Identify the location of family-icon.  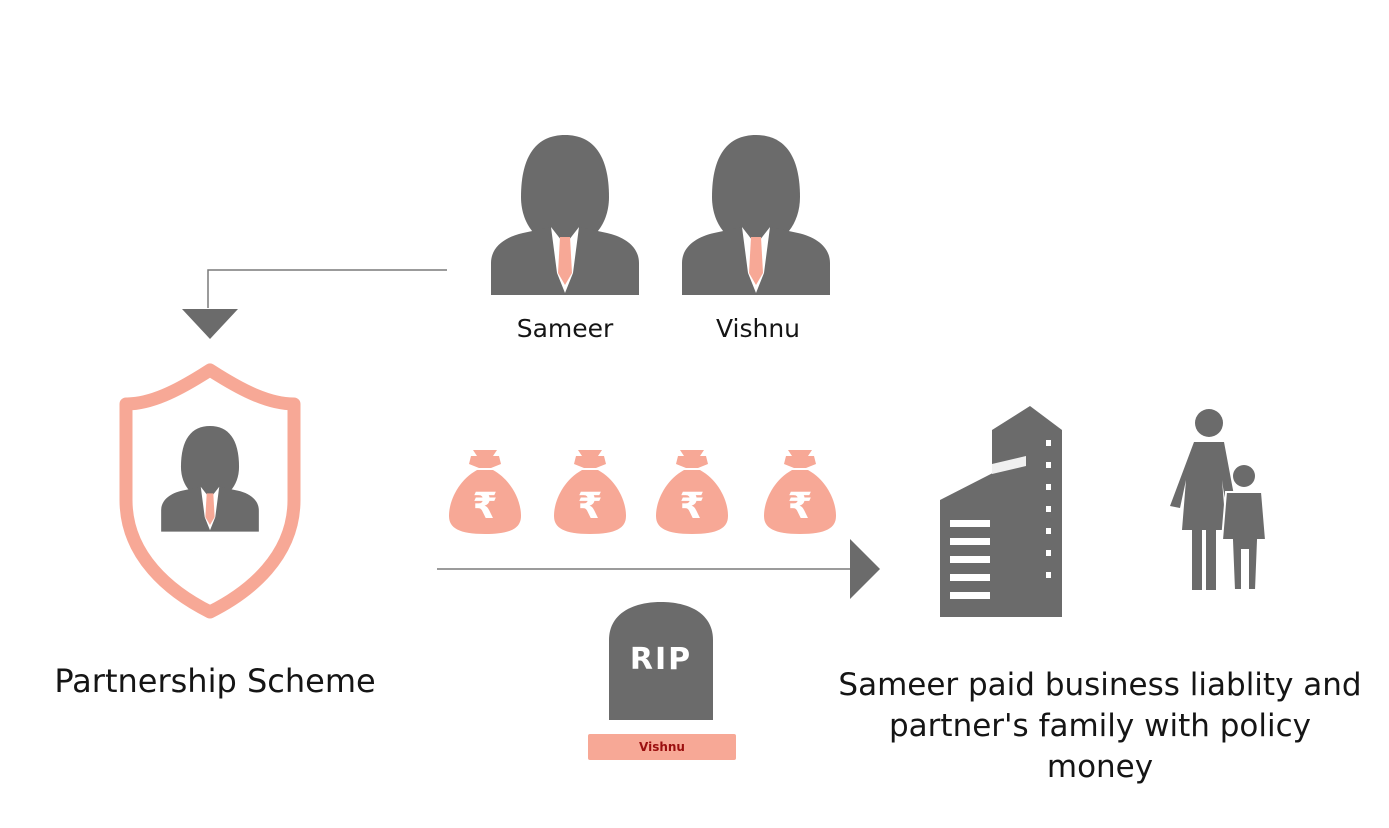
(1219, 500).